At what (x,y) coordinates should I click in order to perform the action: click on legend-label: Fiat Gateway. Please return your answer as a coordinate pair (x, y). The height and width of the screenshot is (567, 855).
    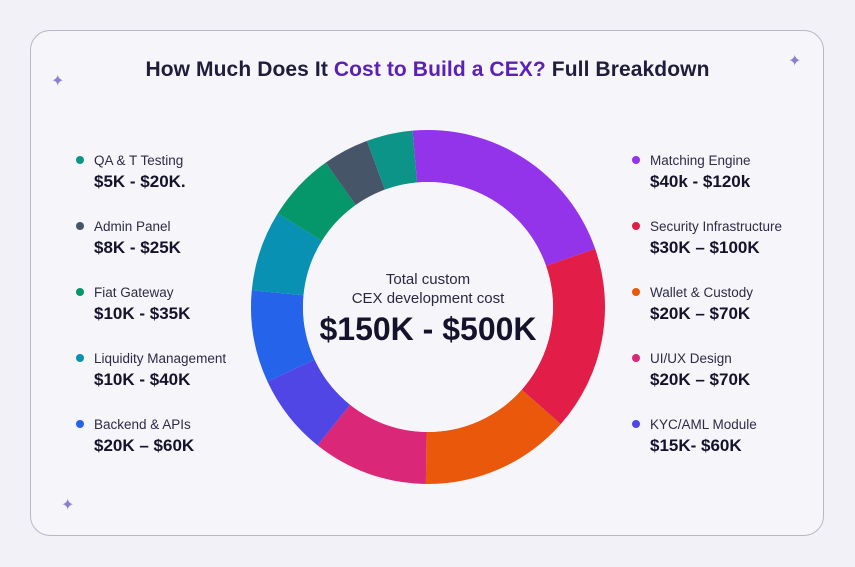
    Looking at the image, I should click on (134, 292).